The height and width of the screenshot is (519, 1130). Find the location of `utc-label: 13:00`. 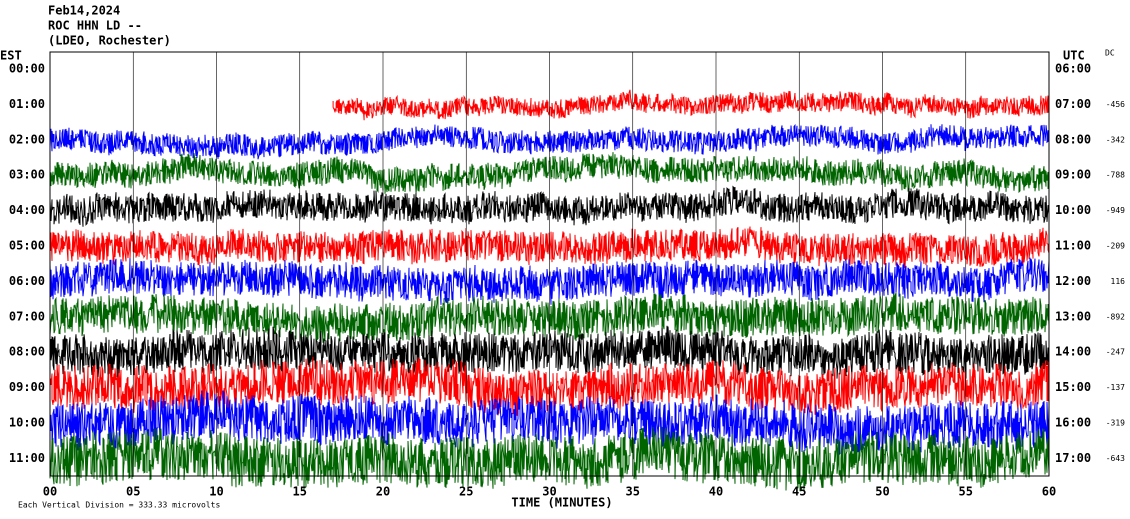

utc-label: 13:00 is located at coordinates (1073, 316).